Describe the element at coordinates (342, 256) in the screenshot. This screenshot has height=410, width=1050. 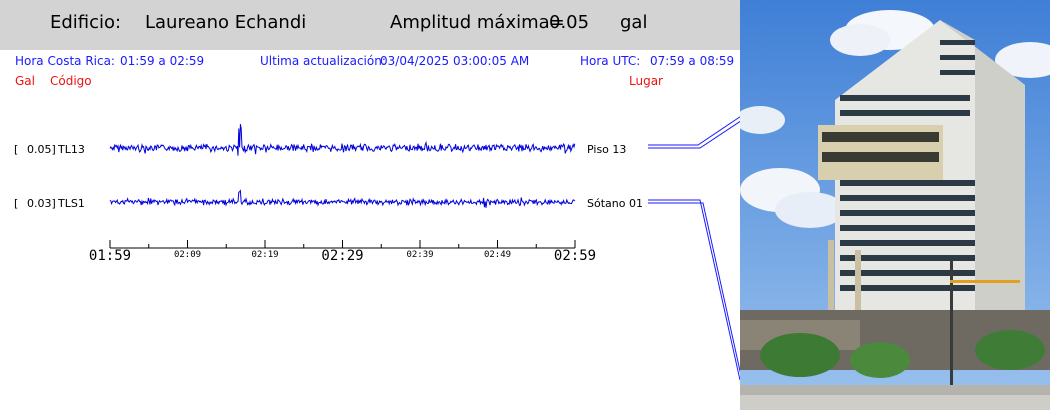
I see `time-axis-major-label: 02:29` at that location.